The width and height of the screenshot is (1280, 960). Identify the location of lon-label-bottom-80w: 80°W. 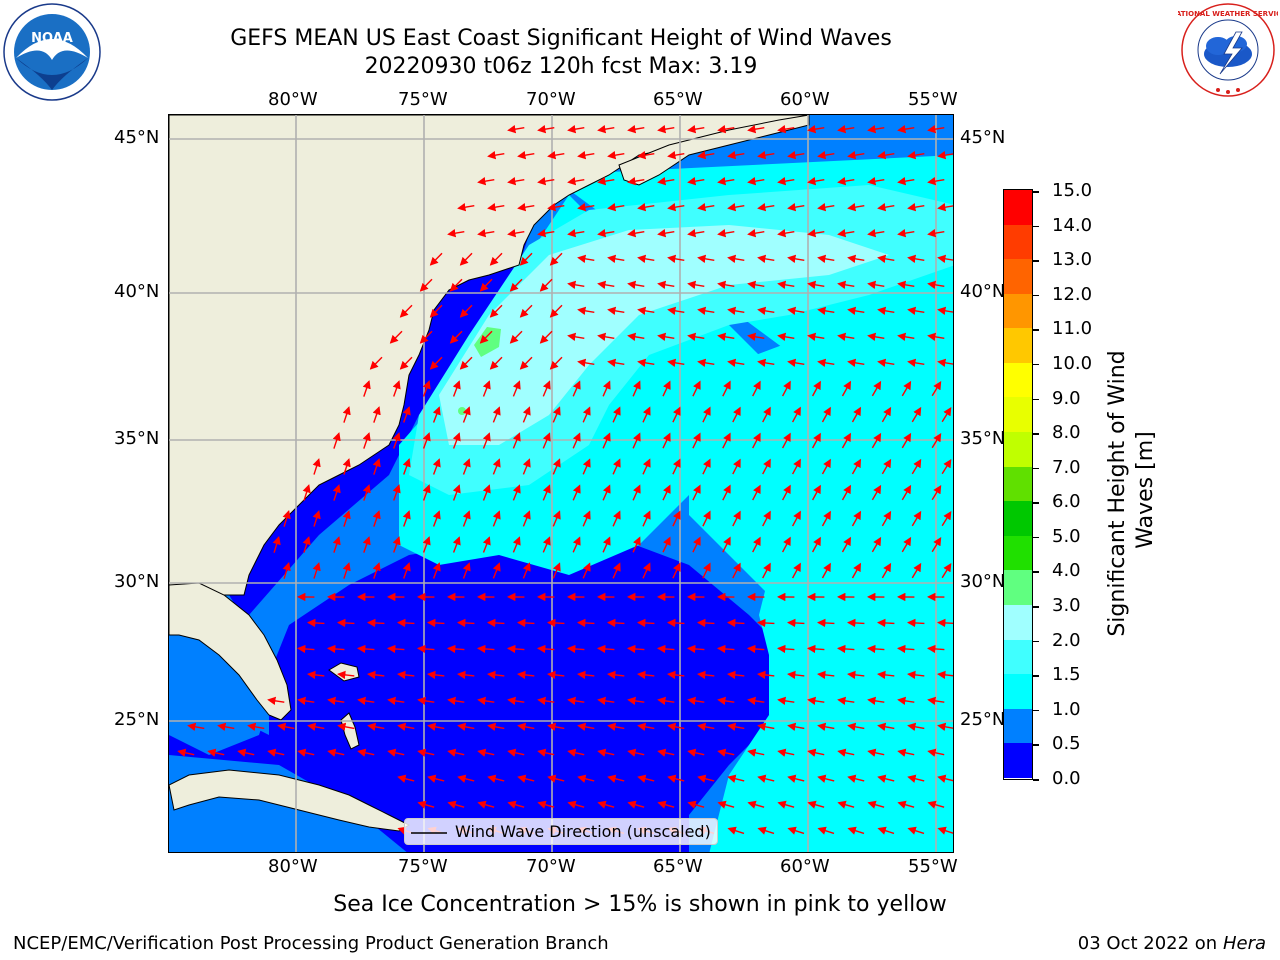
(293, 866).